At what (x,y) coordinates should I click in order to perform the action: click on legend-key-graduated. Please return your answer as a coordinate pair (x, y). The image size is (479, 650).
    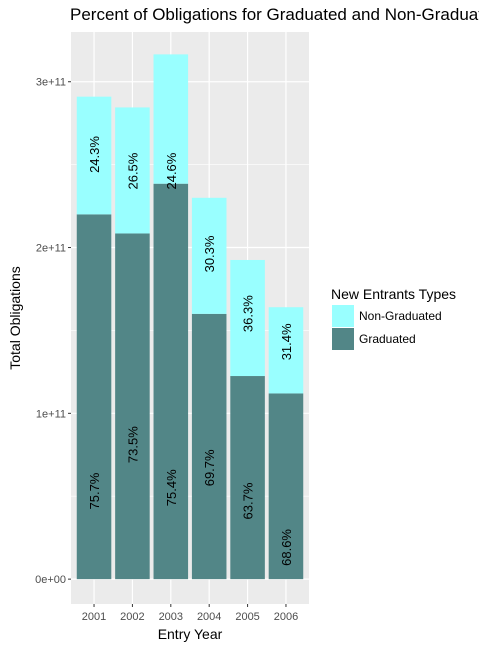
    Looking at the image, I should click on (343, 339).